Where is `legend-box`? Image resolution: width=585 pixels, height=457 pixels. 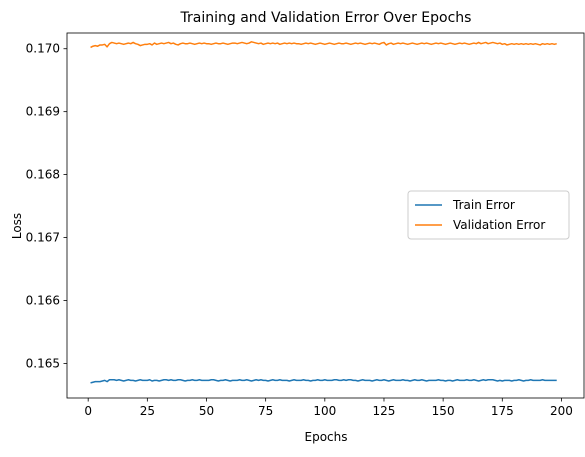
legend-box is located at coordinates (488, 215).